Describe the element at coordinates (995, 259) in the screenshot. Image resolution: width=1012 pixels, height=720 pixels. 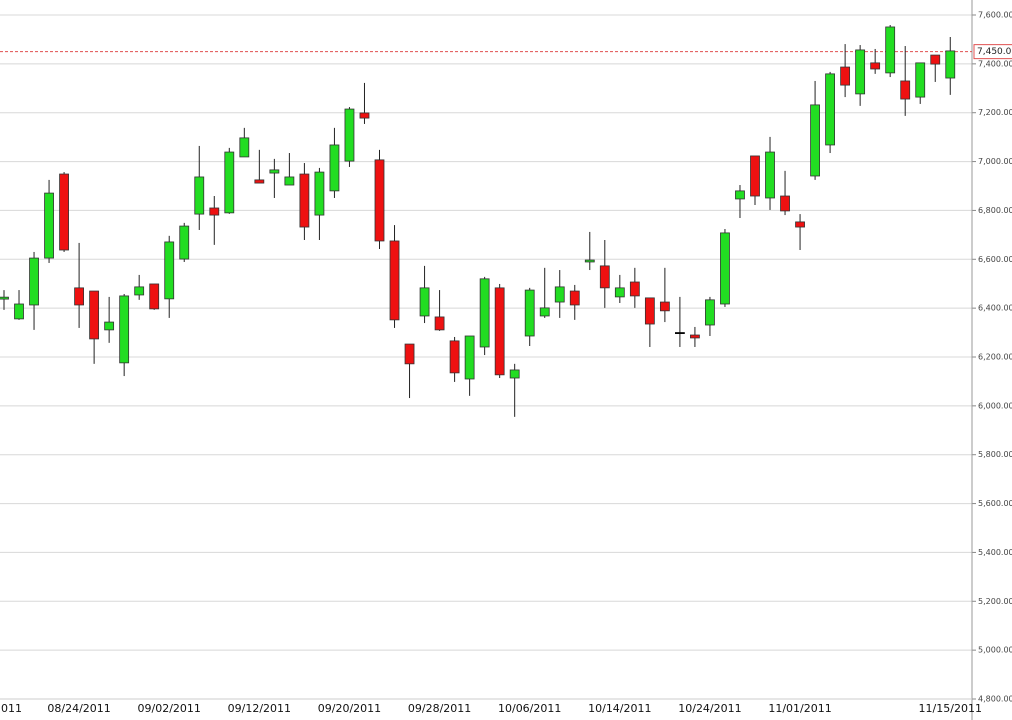
I see `y-tick-label: 6,600.00` at that location.